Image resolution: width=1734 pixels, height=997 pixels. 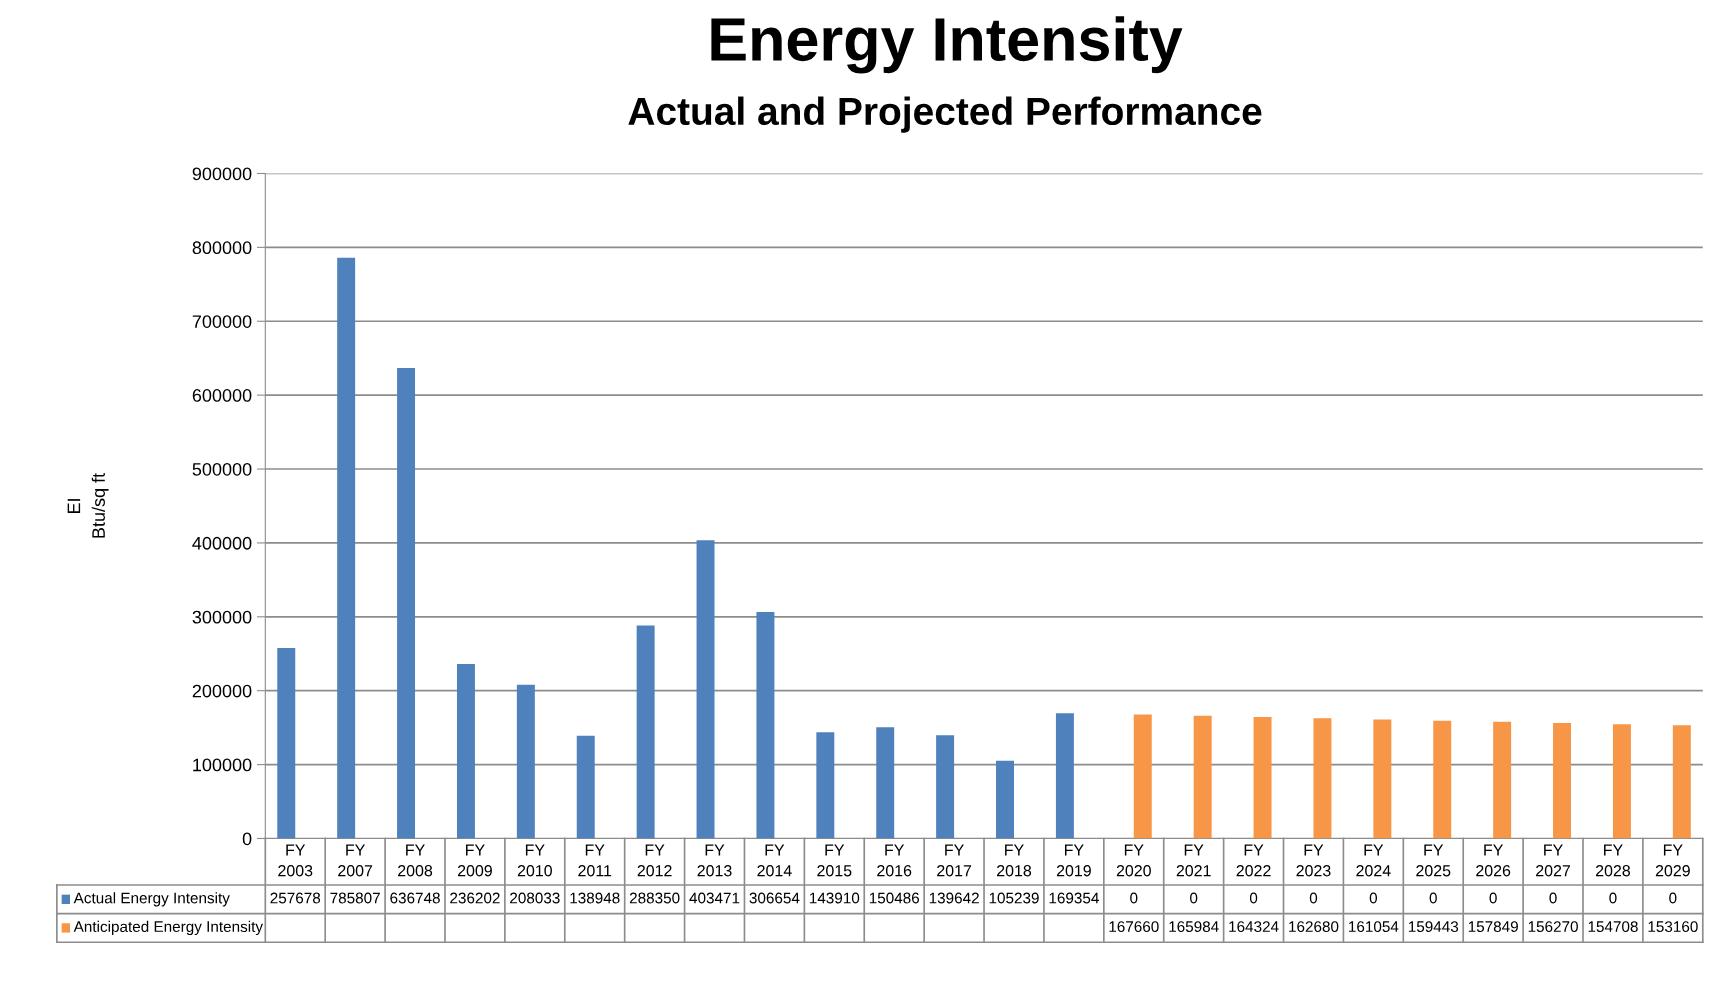 I want to click on x-tick-label: FY 2018, so click(x=1014, y=860).